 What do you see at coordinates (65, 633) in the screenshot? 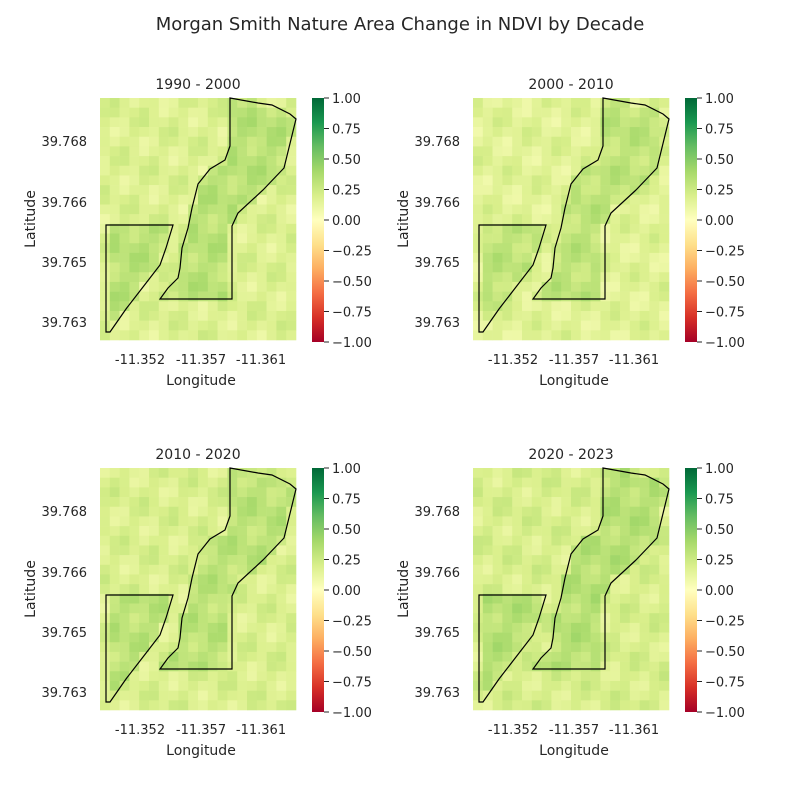
I see `y-tick-label: 39.765` at bounding box center [65, 633].